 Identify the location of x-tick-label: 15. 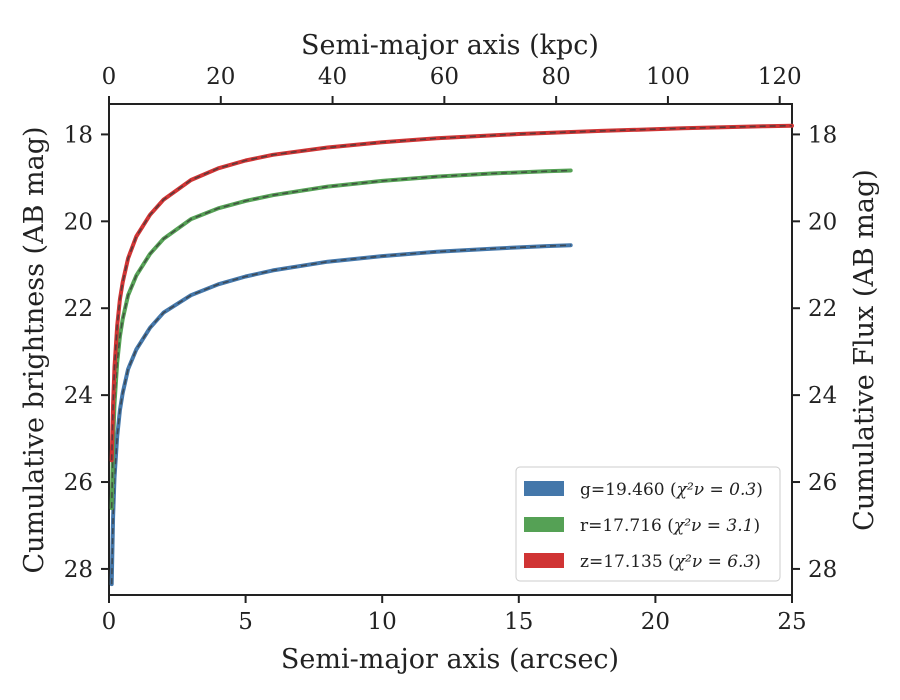
(518, 622).